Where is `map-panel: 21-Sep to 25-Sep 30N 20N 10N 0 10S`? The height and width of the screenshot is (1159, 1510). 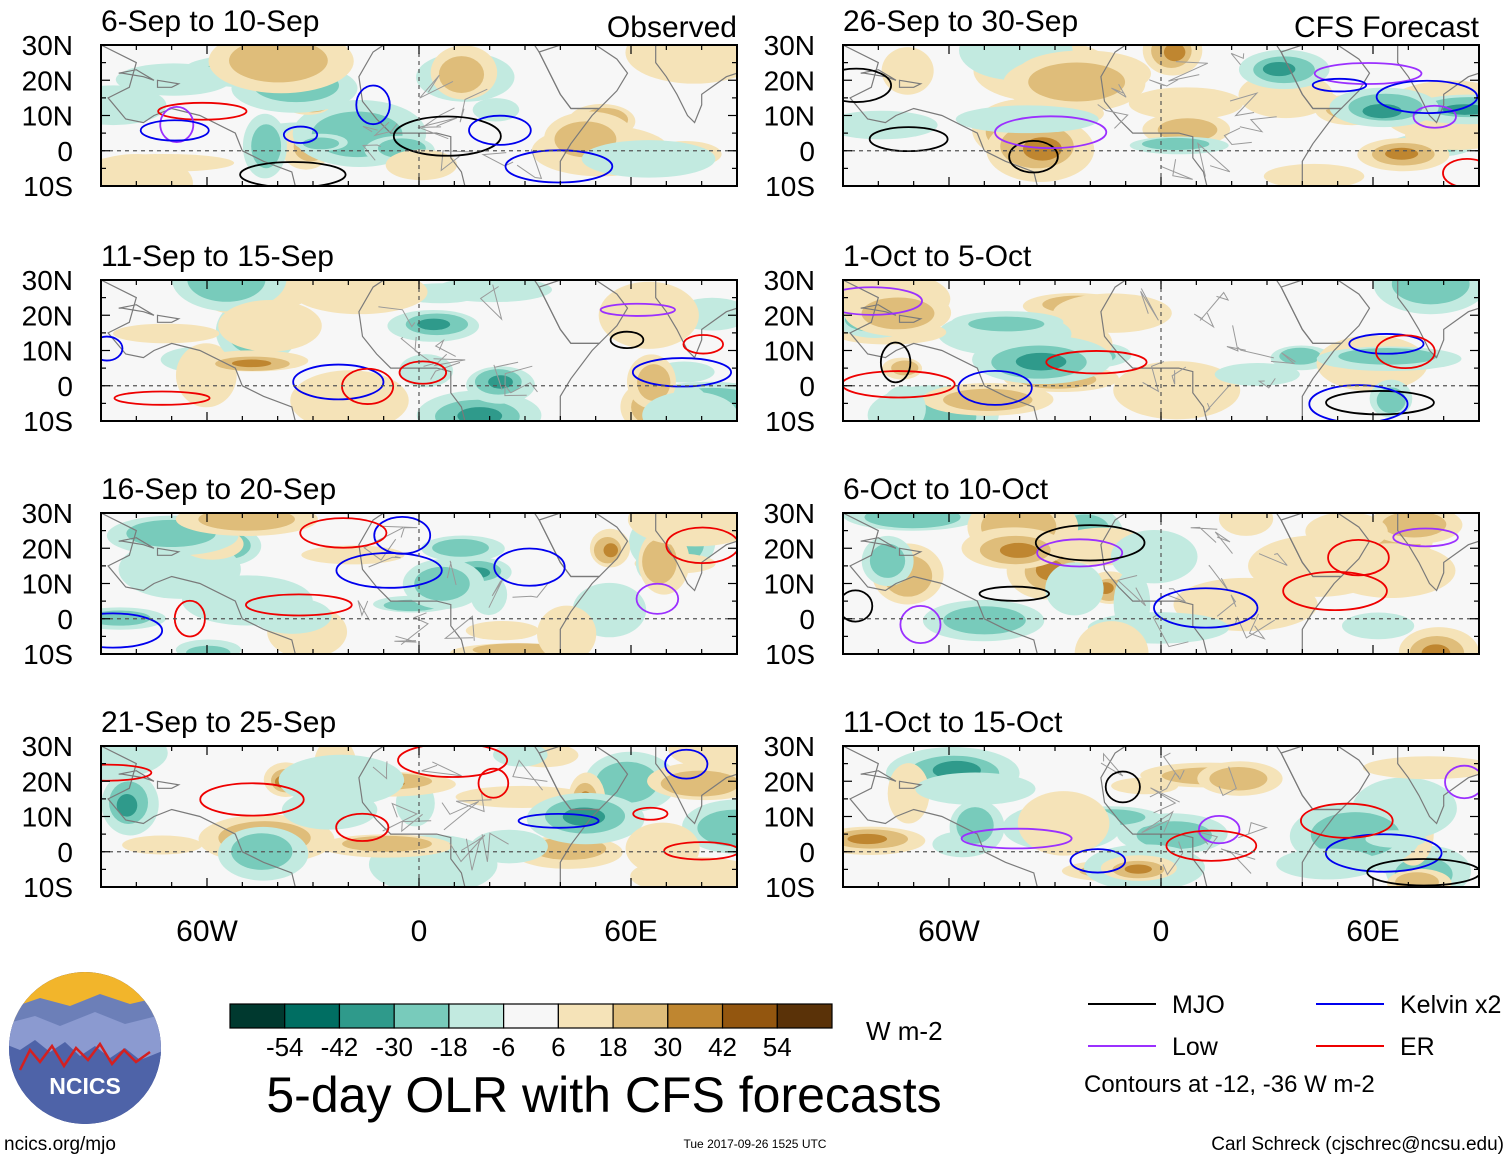 map-panel: 21-Sep to 25-Sep 30N 20N 10N 0 10S is located at coordinates (380, 804).